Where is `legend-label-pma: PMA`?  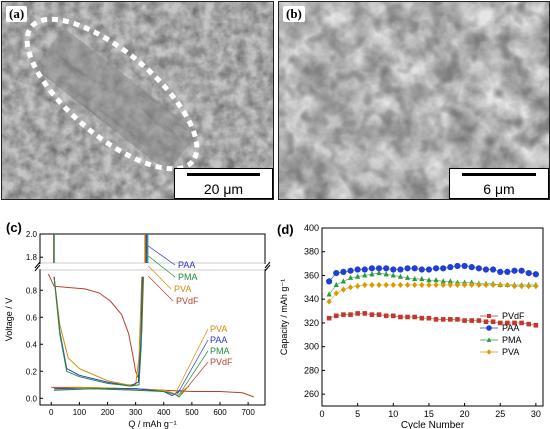
legend-label-pma: PMA is located at coordinates (512, 340).